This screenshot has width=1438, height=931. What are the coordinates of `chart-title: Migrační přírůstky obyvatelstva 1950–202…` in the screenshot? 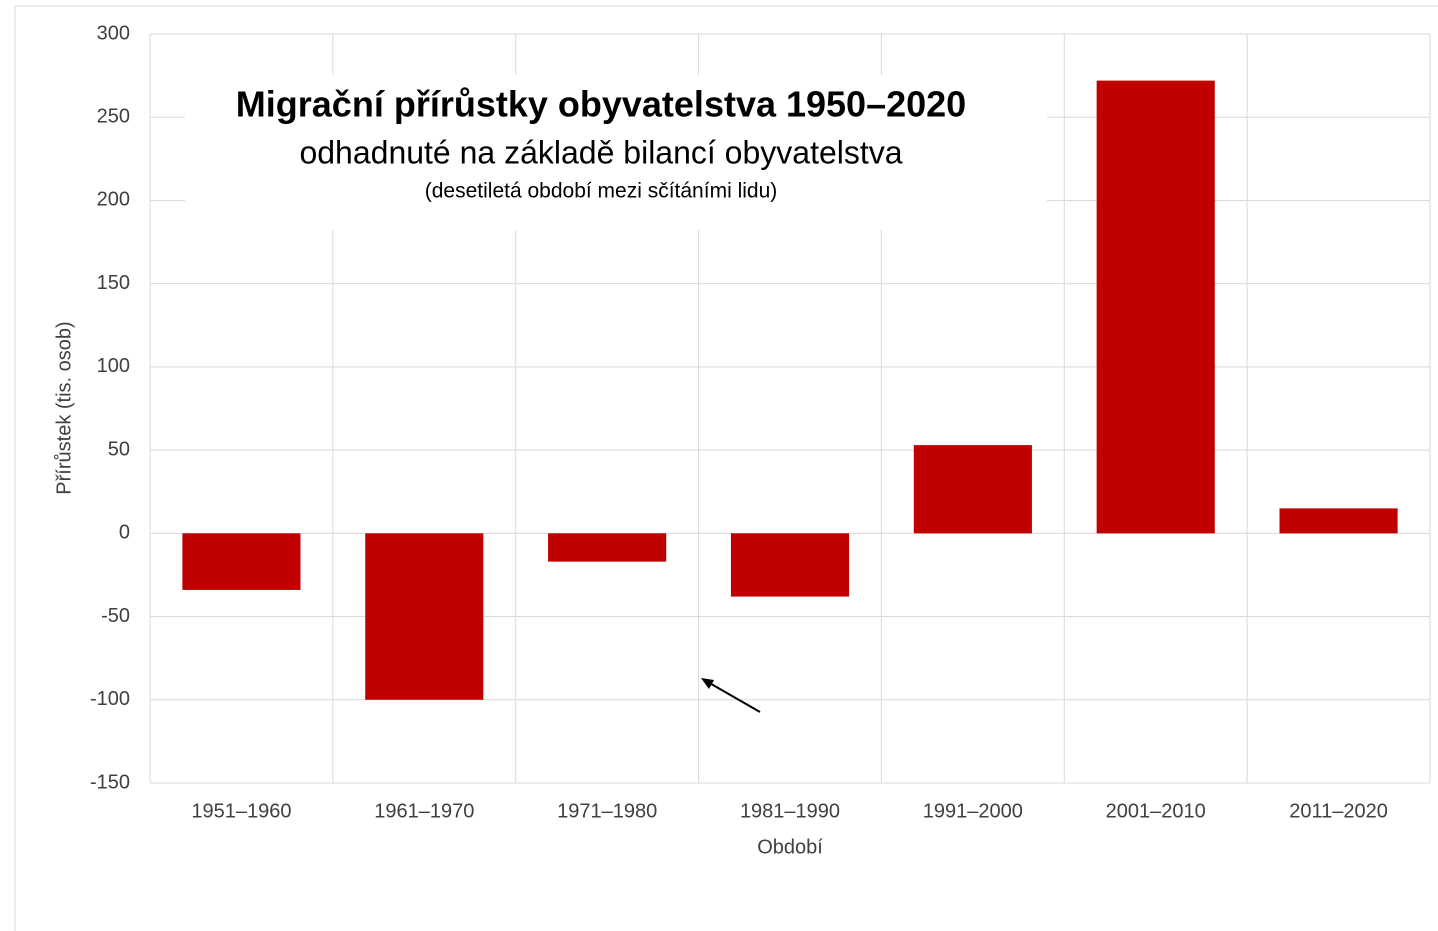 It's located at (601, 104).